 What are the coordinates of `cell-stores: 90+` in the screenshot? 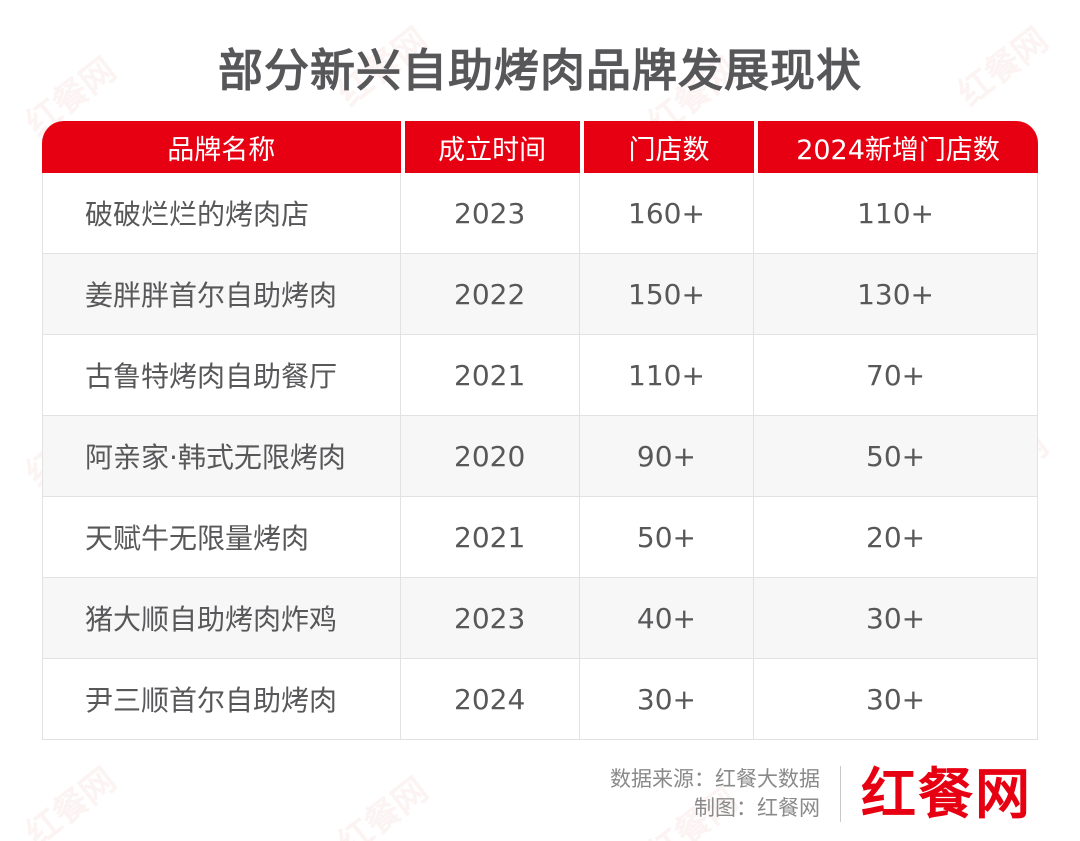 It's located at (667, 456).